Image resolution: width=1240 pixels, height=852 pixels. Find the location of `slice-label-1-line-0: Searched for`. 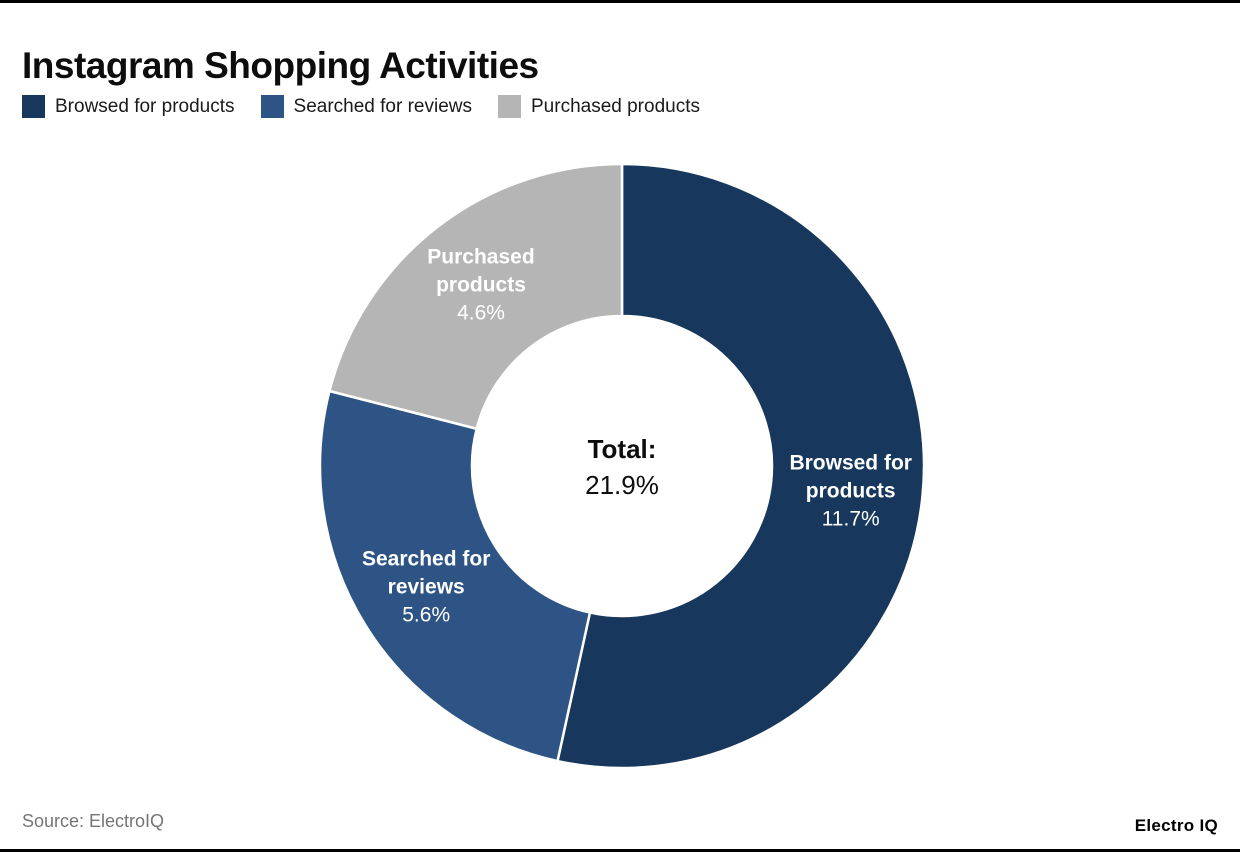

slice-label-1-line-0: Searched for is located at coordinates (426, 559).